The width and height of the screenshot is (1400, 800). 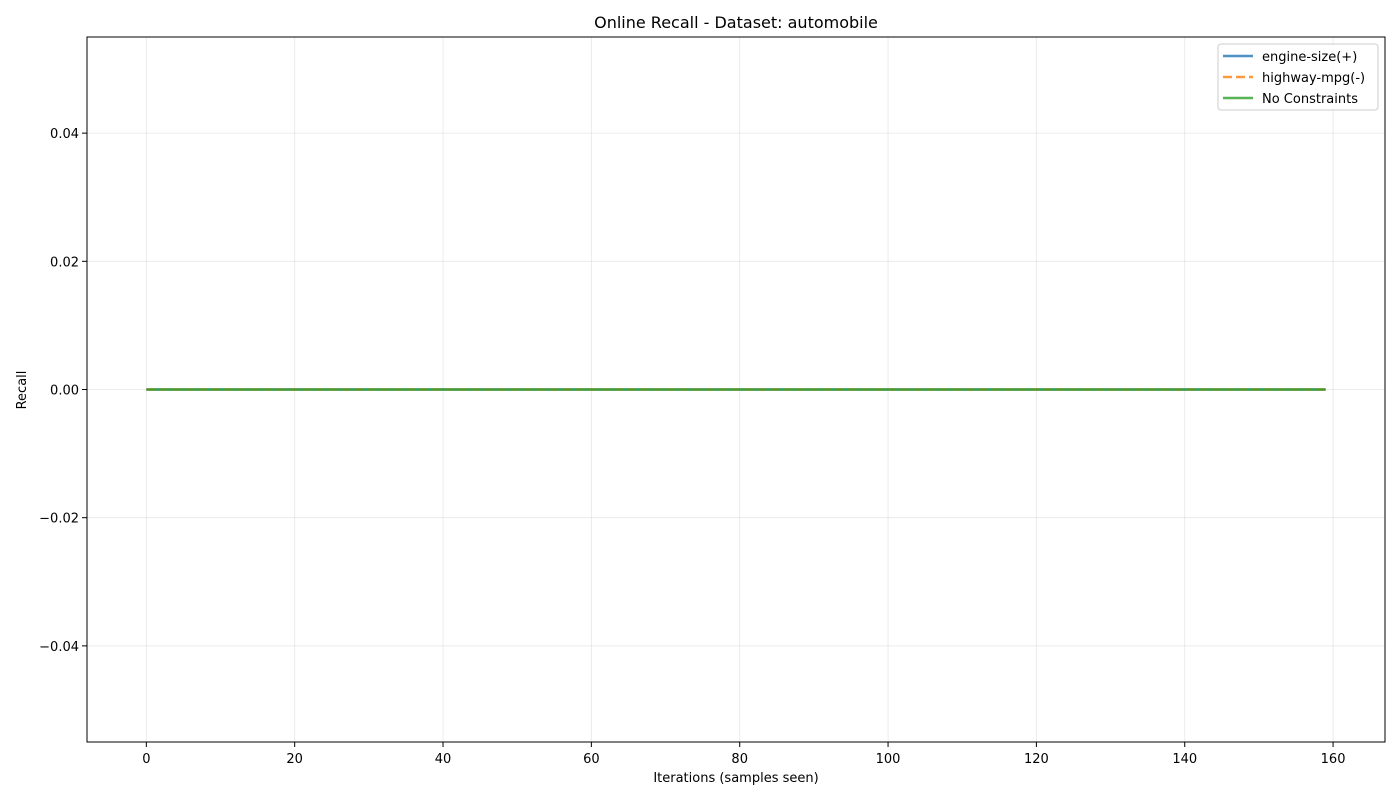 I want to click on x-tick-label: 100, so click(x=888, y=759).